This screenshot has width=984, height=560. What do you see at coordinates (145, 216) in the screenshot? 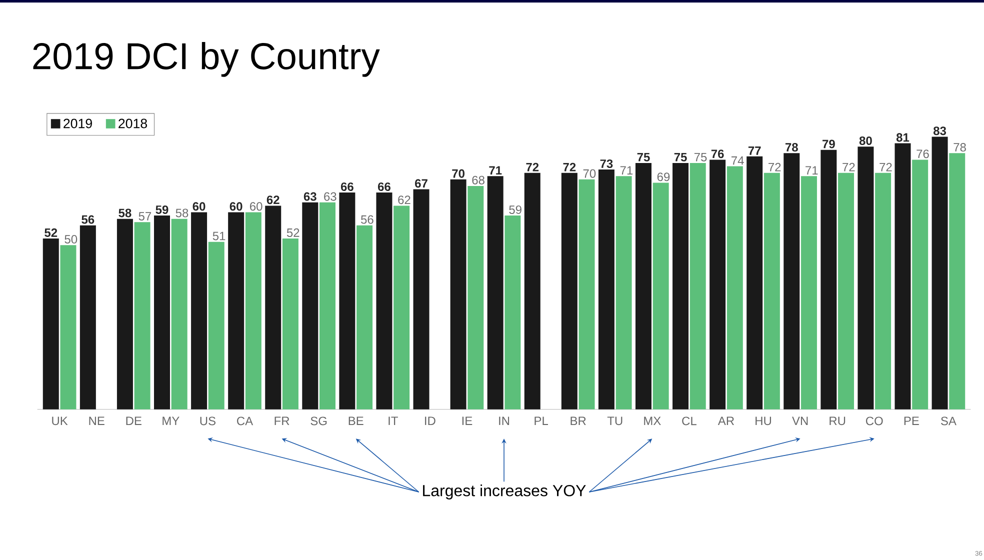
I see `data-label: 57` at bounding box center [145, 216].